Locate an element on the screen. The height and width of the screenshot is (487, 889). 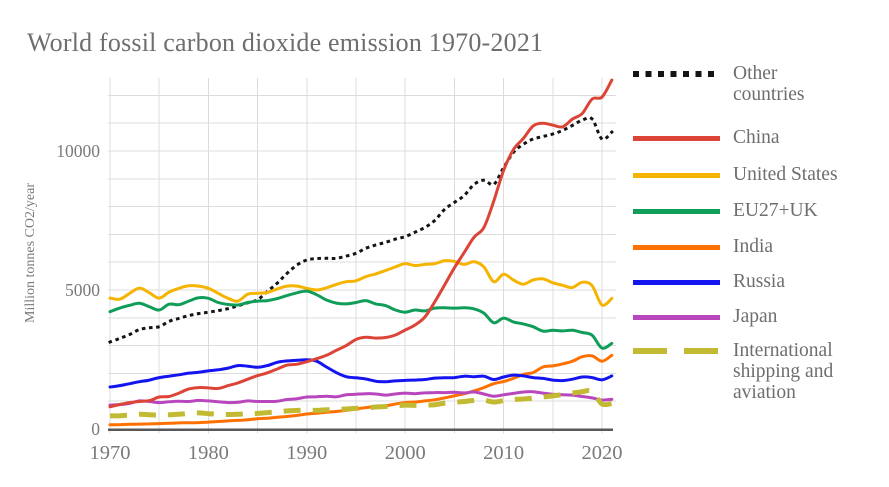
legend-swatch-united-states is located at coordinates (676, 175).